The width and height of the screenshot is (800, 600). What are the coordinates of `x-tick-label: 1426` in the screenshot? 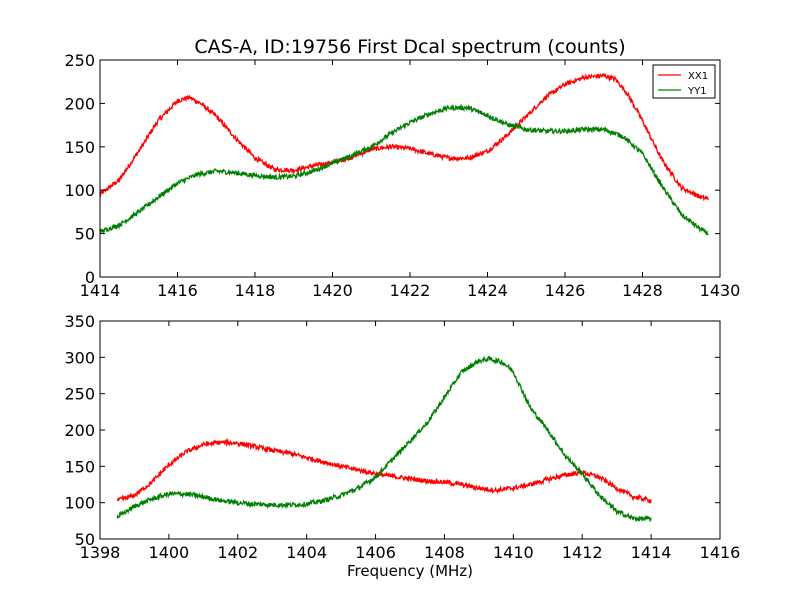 It's located at (565, 290).